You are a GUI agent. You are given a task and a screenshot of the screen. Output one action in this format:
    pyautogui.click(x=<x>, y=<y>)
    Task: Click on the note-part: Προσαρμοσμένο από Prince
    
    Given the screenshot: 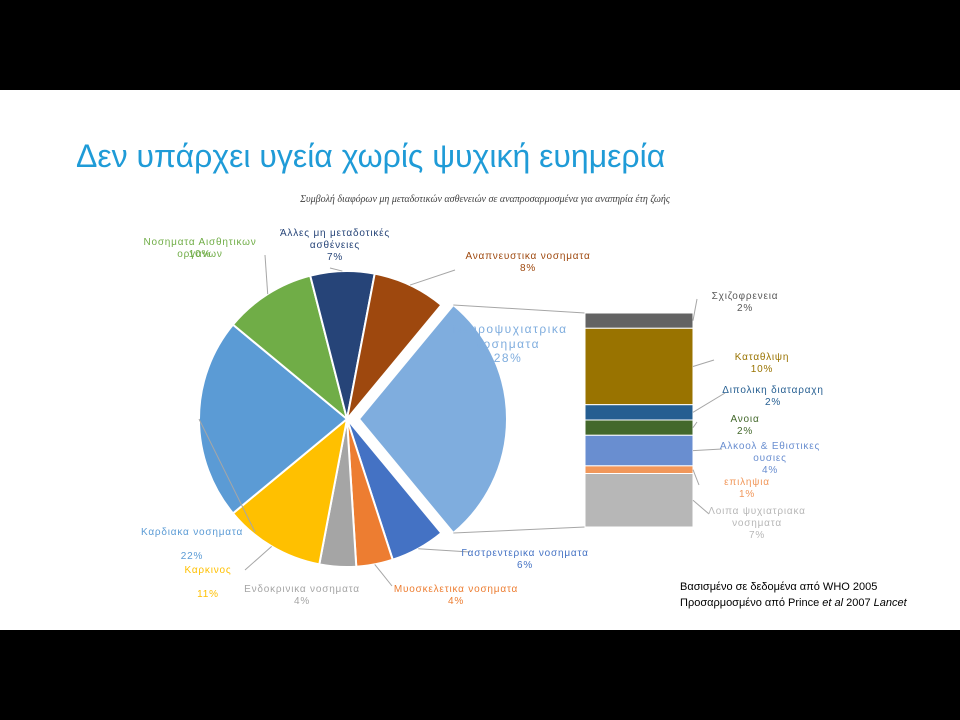 What is the action you would take?
    pyautogui.click(x=751, y=603)
    